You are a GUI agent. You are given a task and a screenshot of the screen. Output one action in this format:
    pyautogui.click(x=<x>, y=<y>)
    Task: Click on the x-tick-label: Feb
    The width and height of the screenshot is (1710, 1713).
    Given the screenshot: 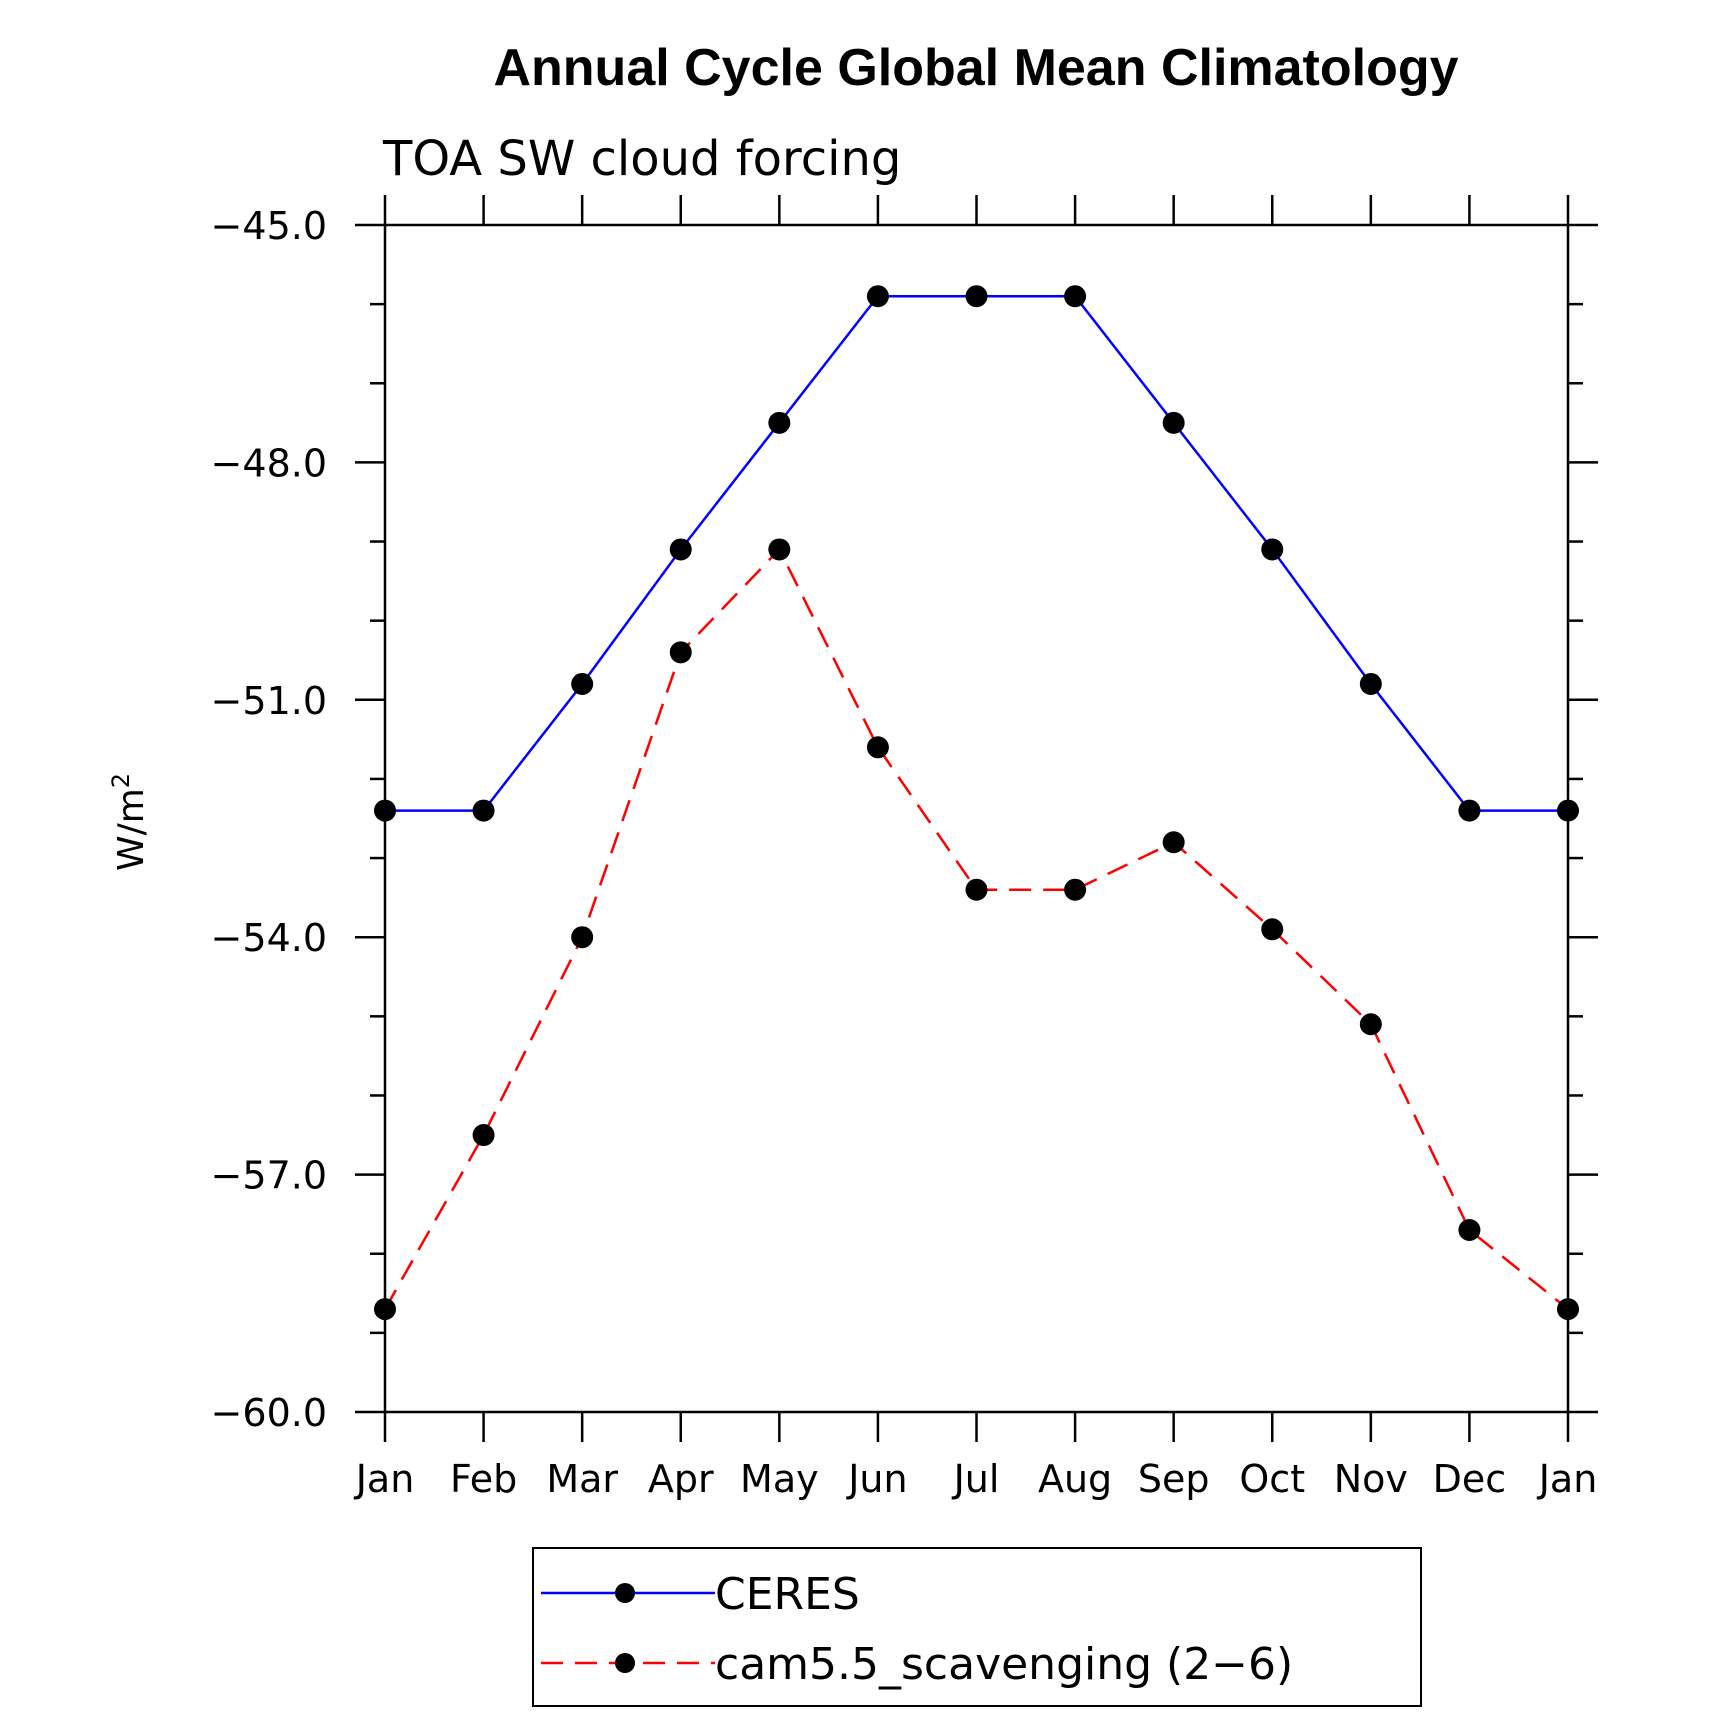 What is the action you would take?
    pyautogui.click(x=483, y=1479)
    